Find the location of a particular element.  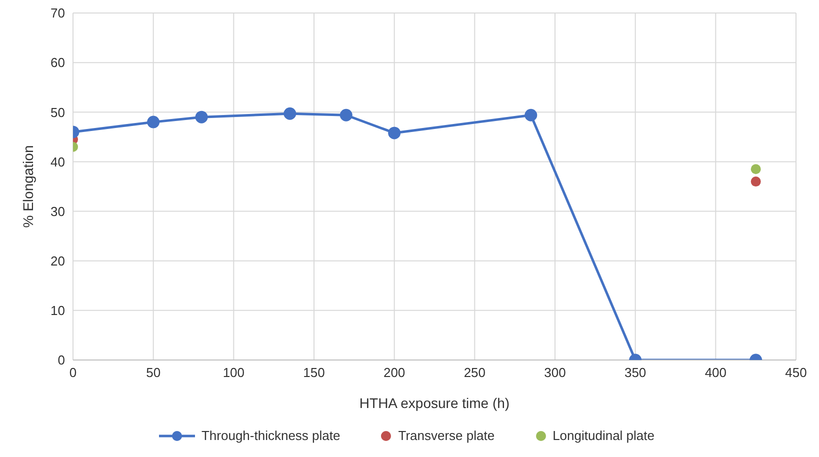

y-axis-title: % Elongation is located at coordinates (28, 186).